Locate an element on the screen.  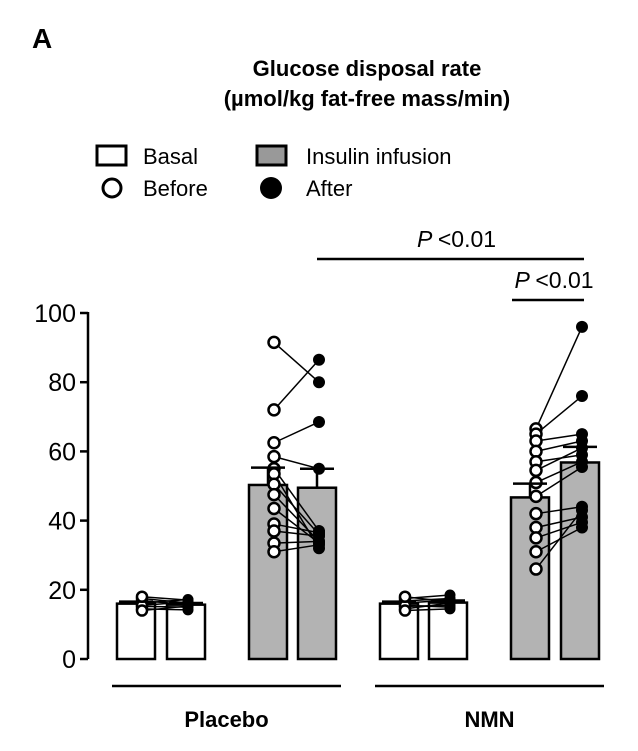
legend-marker-insulin is located at coordinates (271, 155).